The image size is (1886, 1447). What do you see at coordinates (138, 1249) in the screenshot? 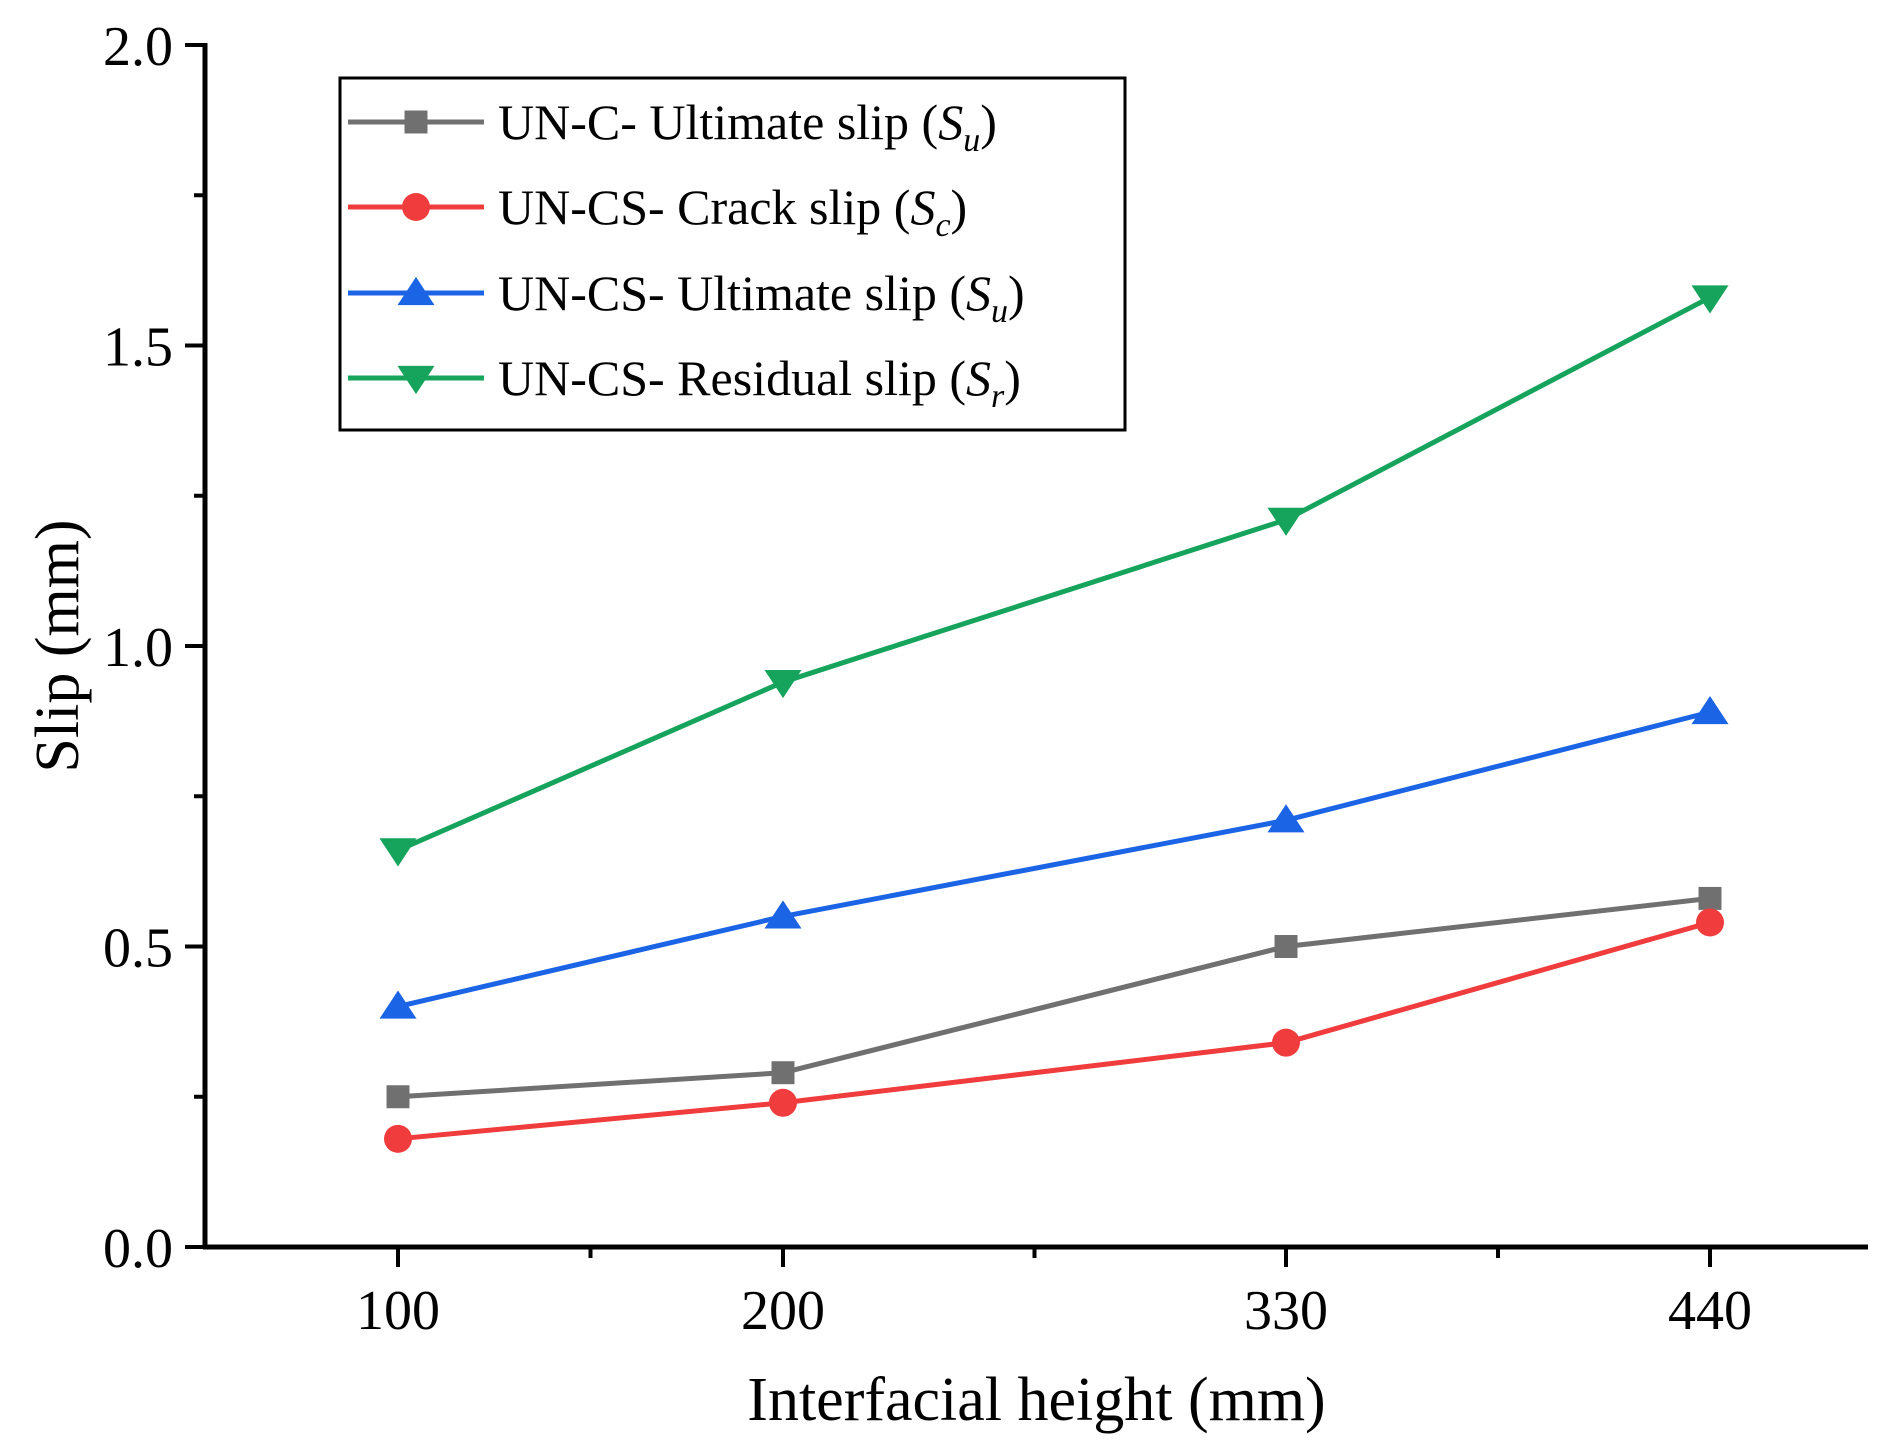
I see `y-tick-label: 0.0` at bounding box center [138, 1249].